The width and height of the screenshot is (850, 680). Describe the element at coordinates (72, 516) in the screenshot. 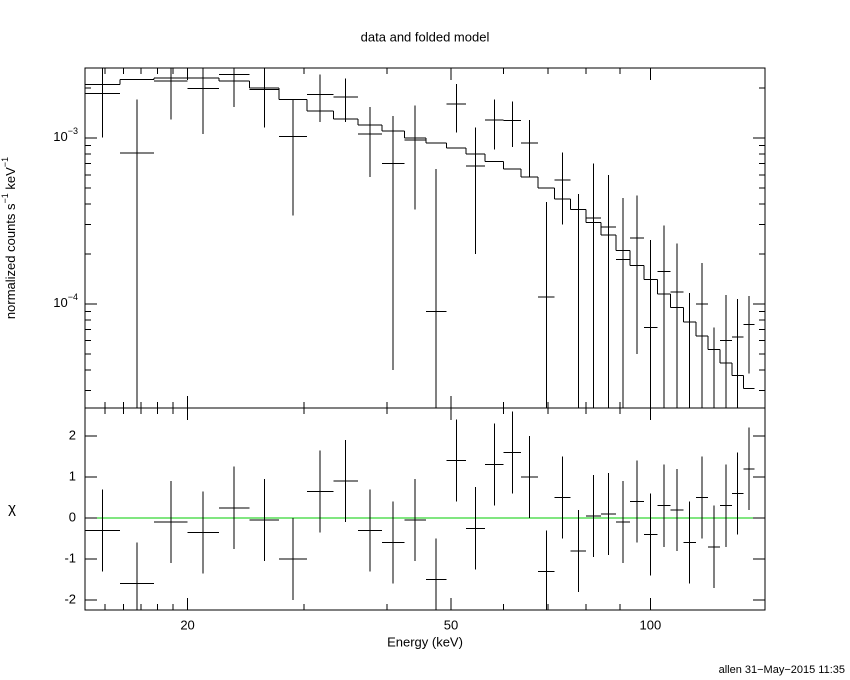

I see `y-tick-label: 0` at that location.